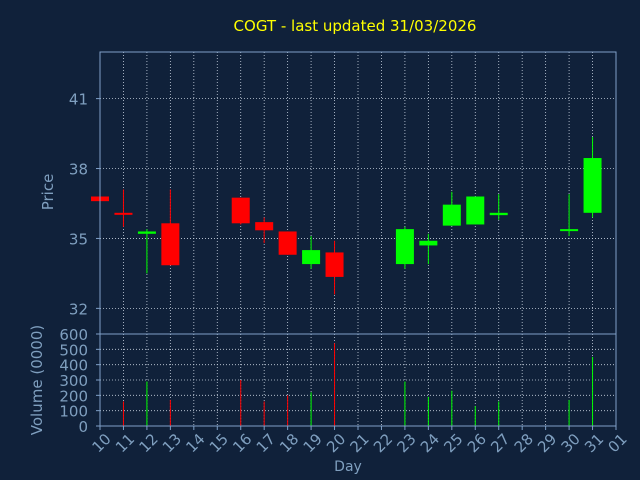 Image resolution: width=640 pixels, height=480 pixels. I want to click on x-tick-label: 18, so click(289, 443).